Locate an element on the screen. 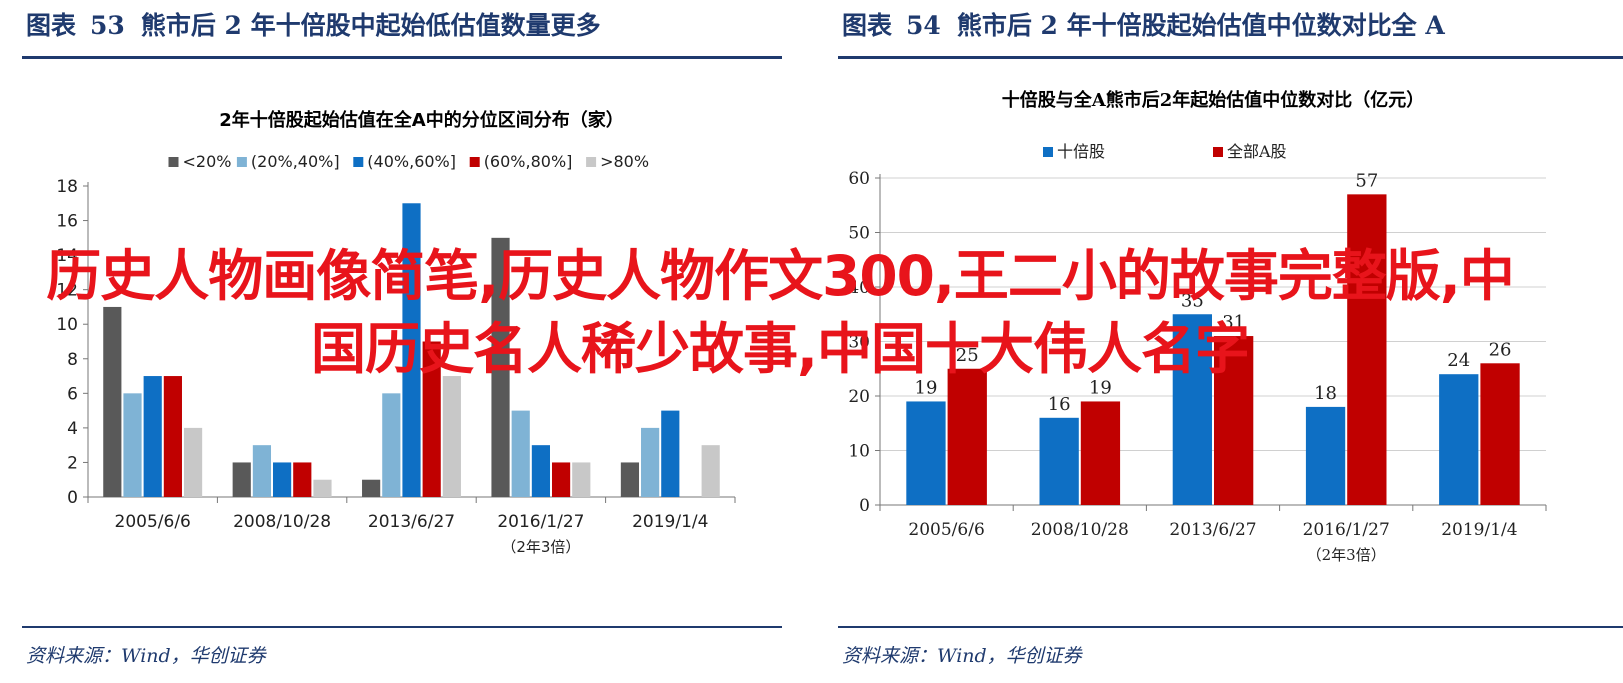 The height and width of the screenshot is (683, 1623). y-tick-label: 16 is located at coordinates (67, 222).